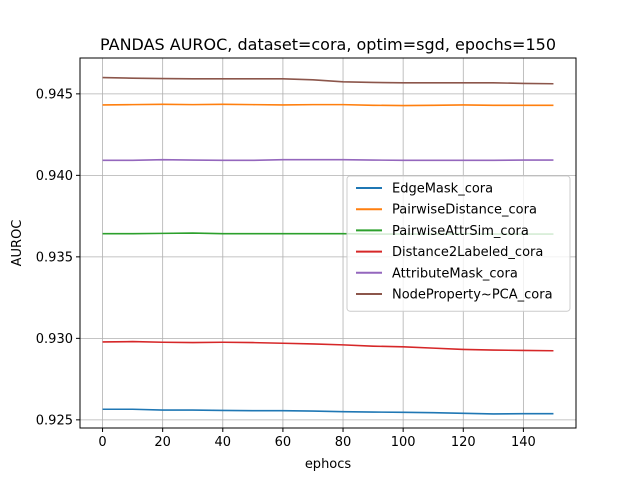 This screenshot has height=480, width=640. Describe the element at coordinates (328, 105) in the screenshot. I see `series-line-PairwiseDistance_cora` at that location.